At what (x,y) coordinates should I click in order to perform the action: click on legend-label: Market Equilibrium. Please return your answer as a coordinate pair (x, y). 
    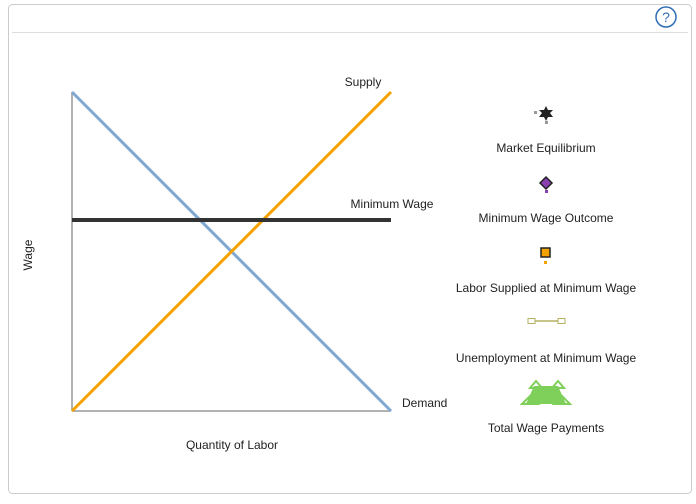
    Looking at the image, I should click on (545, 148).